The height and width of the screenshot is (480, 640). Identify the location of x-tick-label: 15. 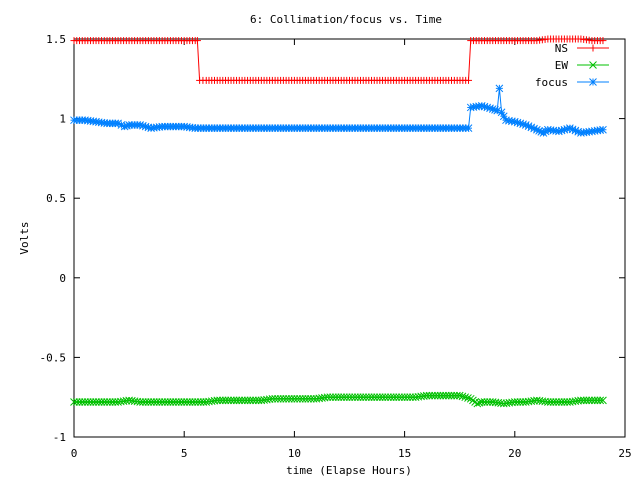
(404, 453).